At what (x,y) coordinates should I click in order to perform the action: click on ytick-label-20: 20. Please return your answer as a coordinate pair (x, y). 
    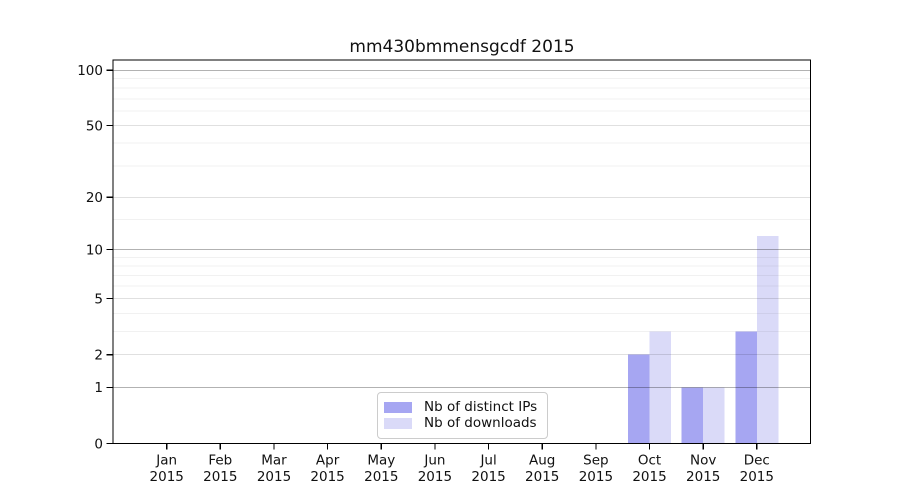
    Looking at the image, I should click on (94, 198).